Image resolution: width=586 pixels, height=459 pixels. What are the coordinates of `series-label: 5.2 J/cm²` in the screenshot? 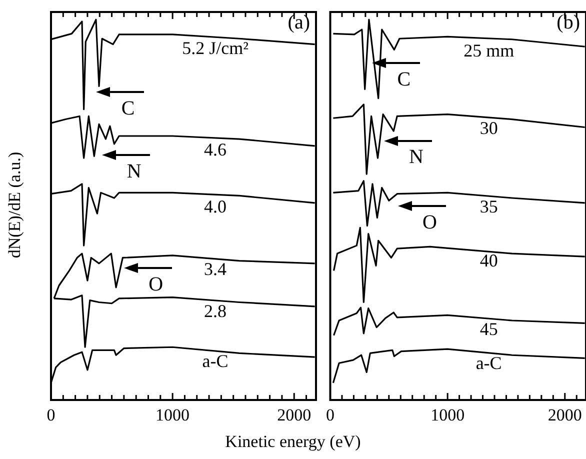 It's located at (215, 48).